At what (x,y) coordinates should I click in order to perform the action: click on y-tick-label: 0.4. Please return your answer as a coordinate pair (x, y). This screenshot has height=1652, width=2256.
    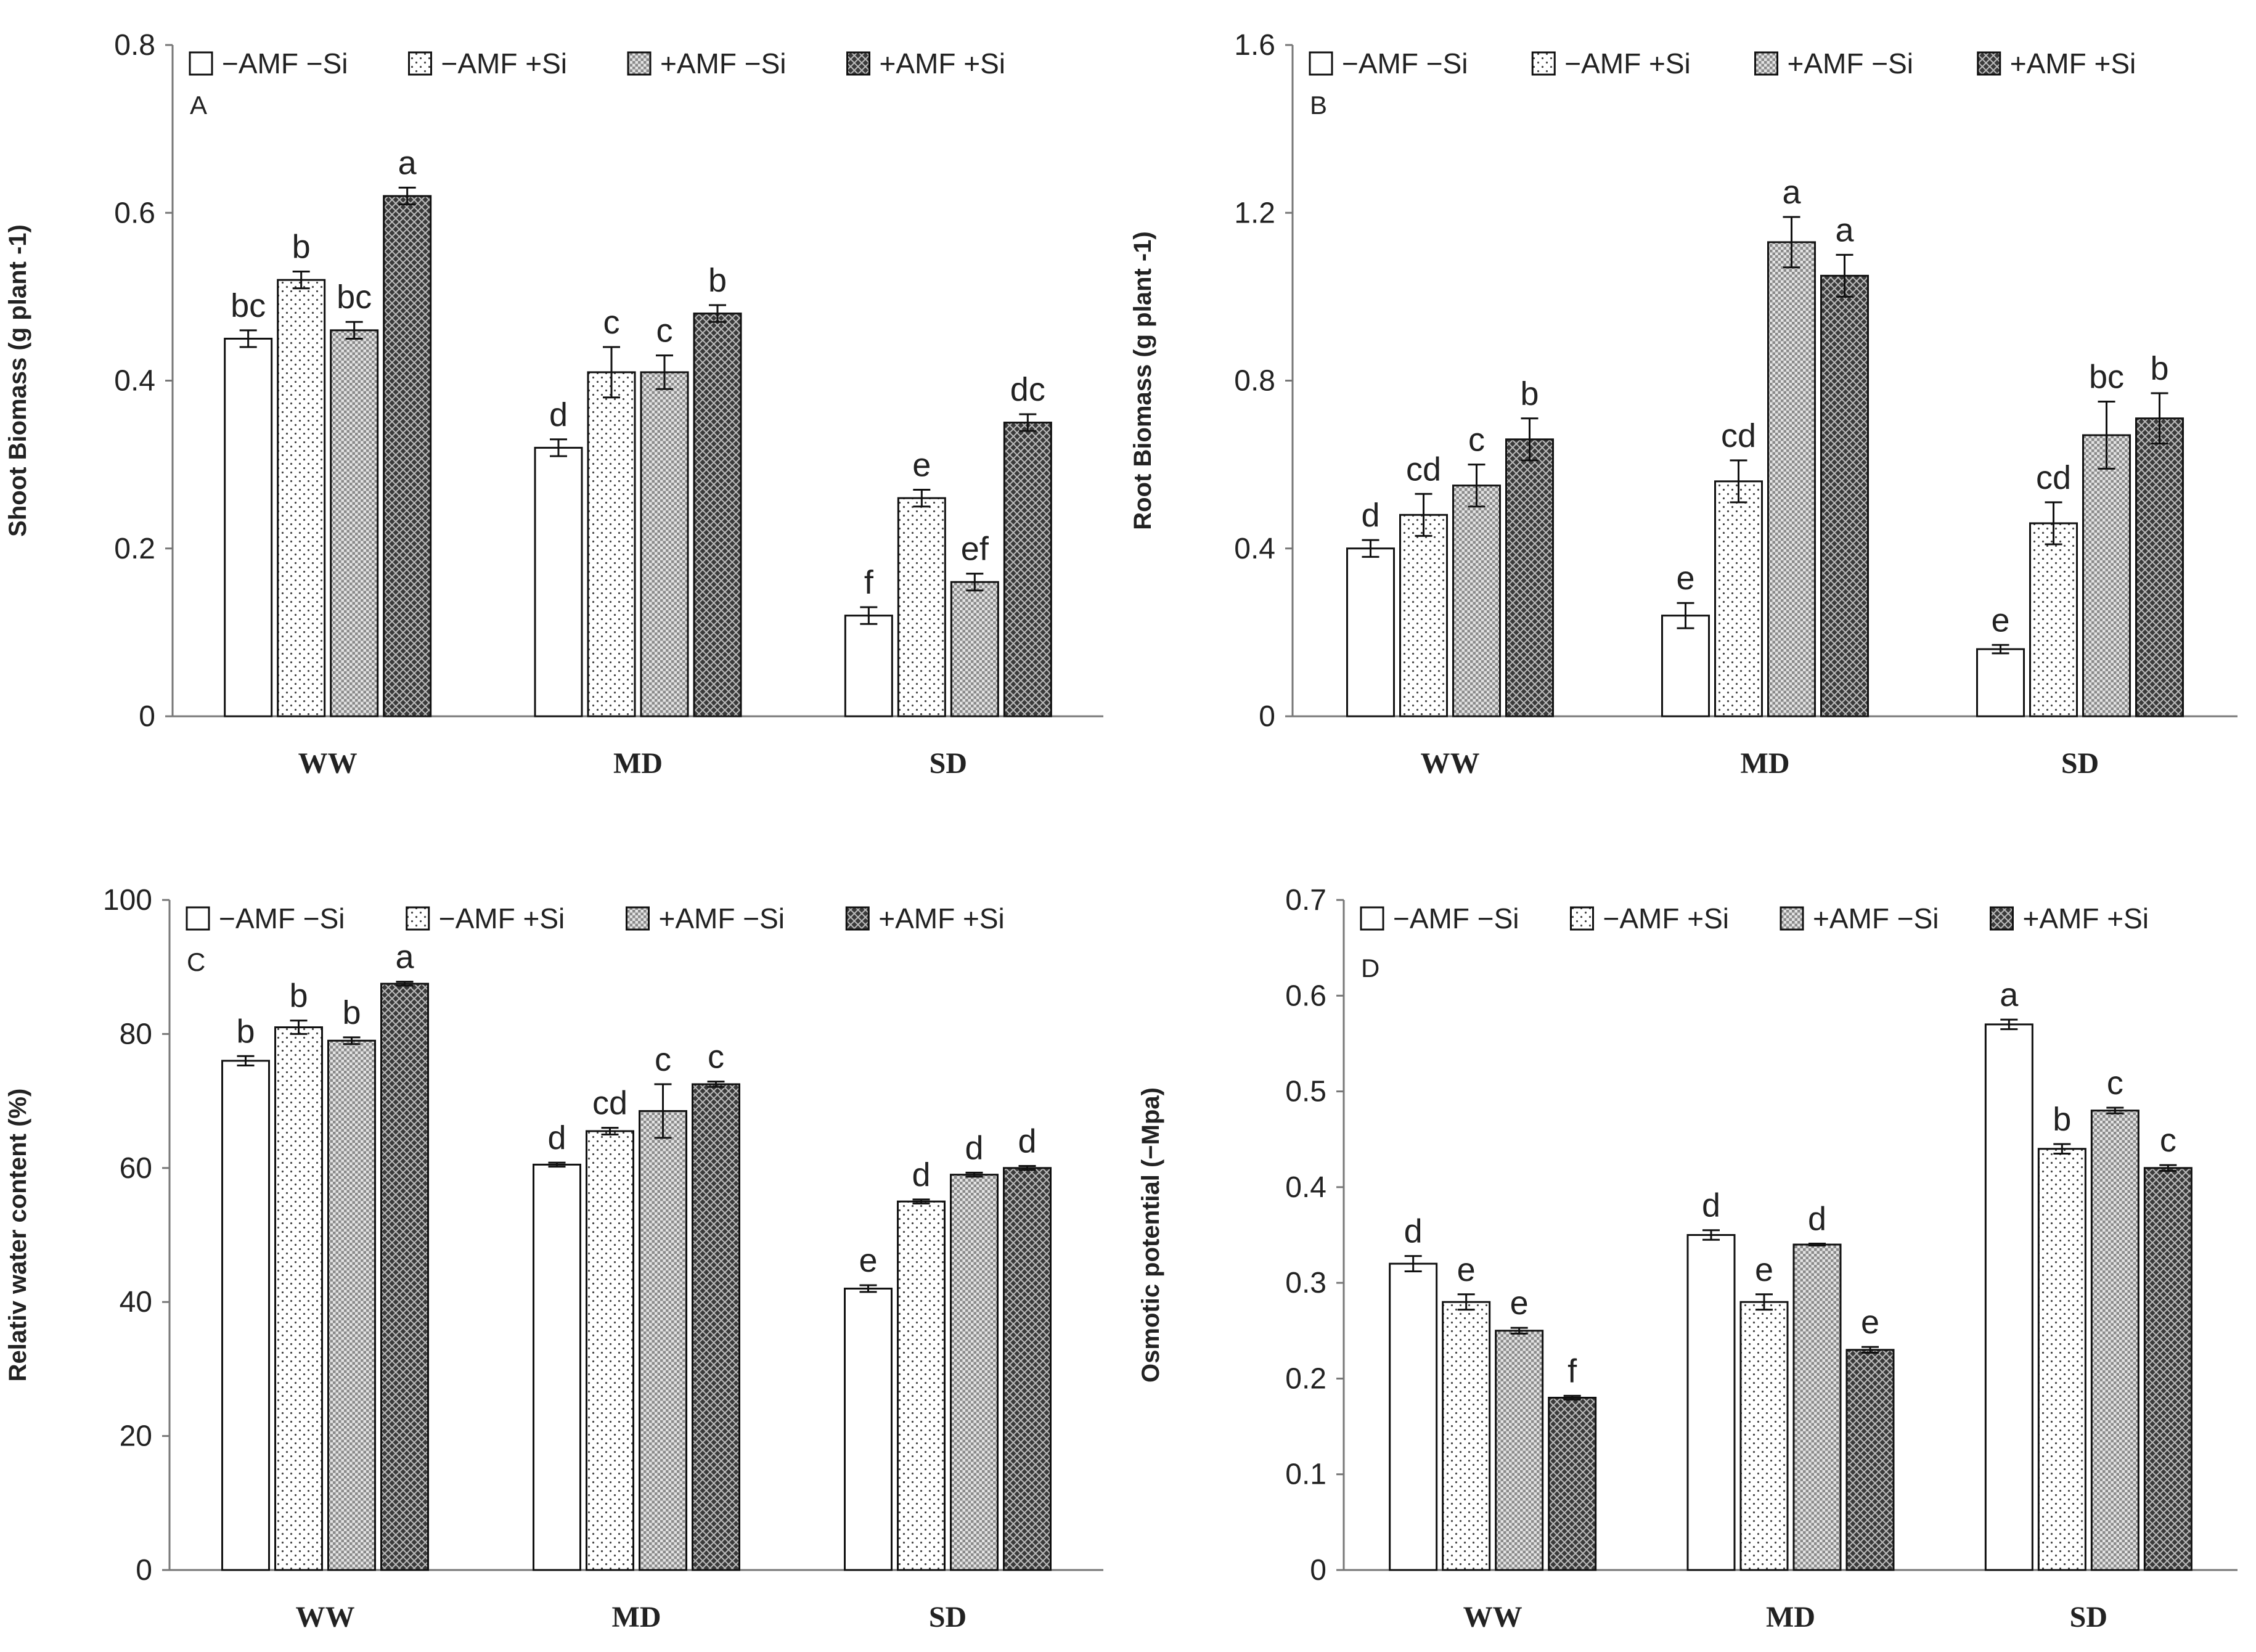
    Looking at the image, I should click on (1306, 1187).